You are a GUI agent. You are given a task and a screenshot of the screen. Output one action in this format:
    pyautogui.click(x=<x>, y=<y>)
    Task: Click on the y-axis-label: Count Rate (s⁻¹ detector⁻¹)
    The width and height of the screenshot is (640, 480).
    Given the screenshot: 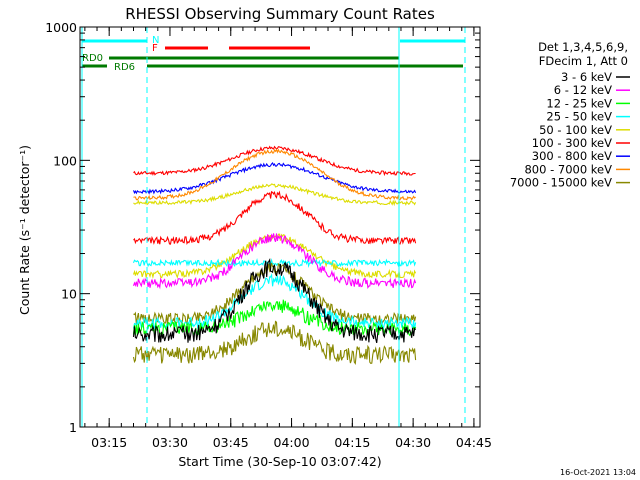 What is the action you would take?
    pyautogui.click(x=24, y=230)
    